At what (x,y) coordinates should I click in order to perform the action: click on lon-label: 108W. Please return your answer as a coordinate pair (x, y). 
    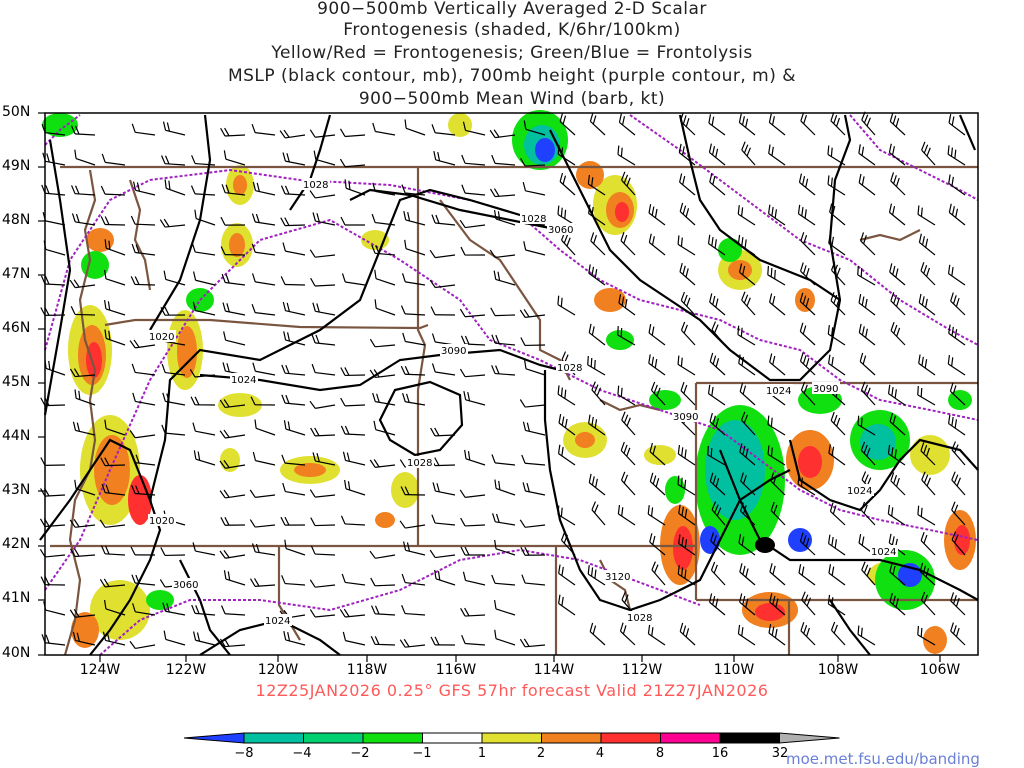
    Looking at the image, I should click on (838, 670).